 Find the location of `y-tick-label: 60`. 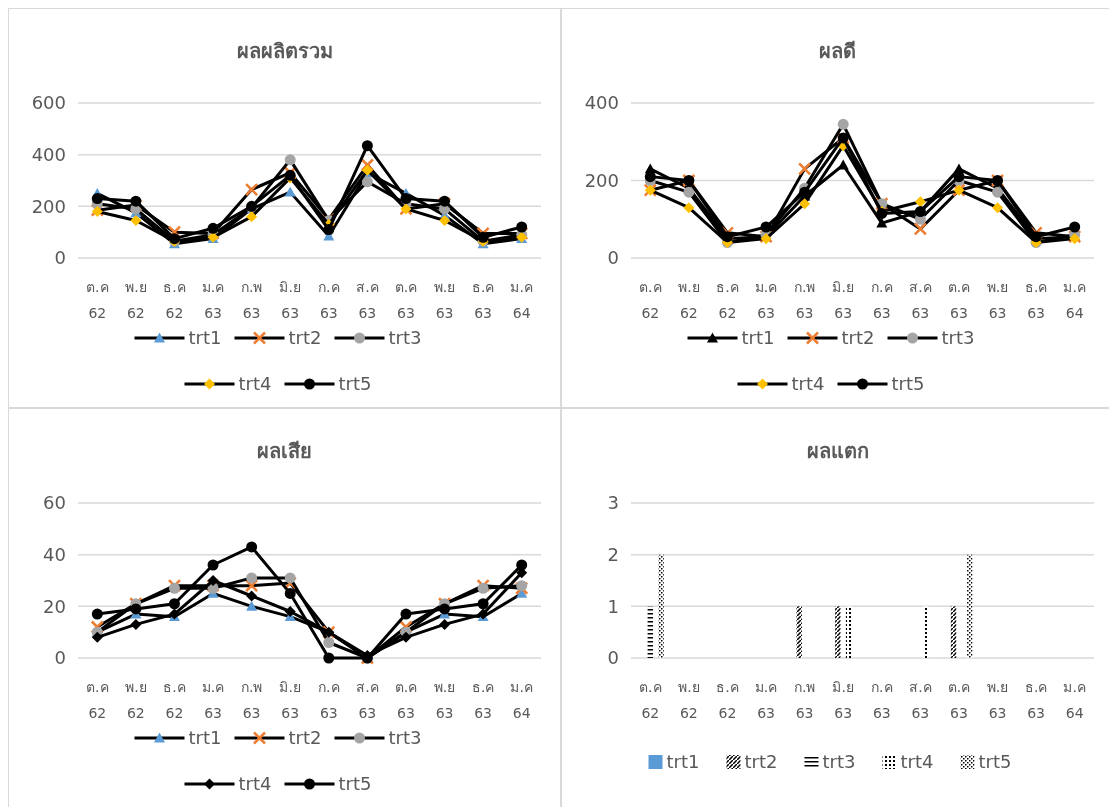

y-tick-label: 60 is located at coordinates (54, 503).